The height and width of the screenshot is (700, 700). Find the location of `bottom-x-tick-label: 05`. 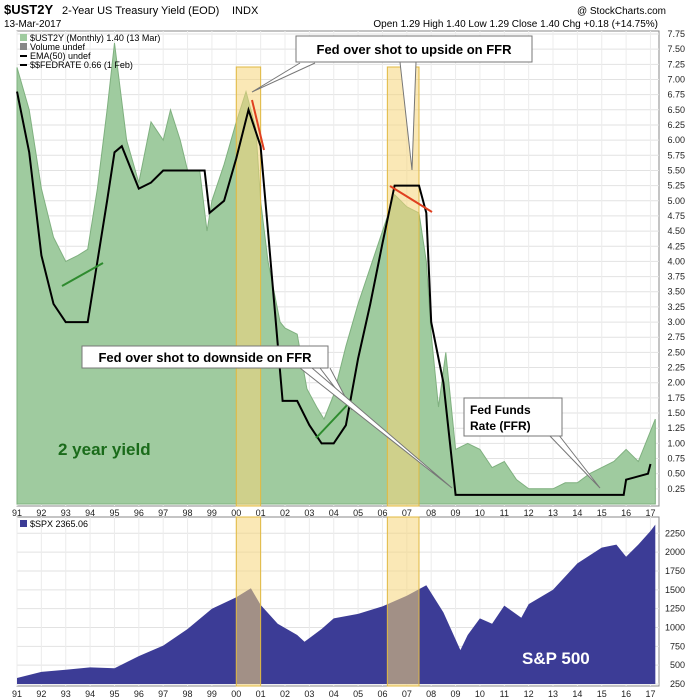

bottom-x-tick-label: 05 is located at coordinates (358, 694).